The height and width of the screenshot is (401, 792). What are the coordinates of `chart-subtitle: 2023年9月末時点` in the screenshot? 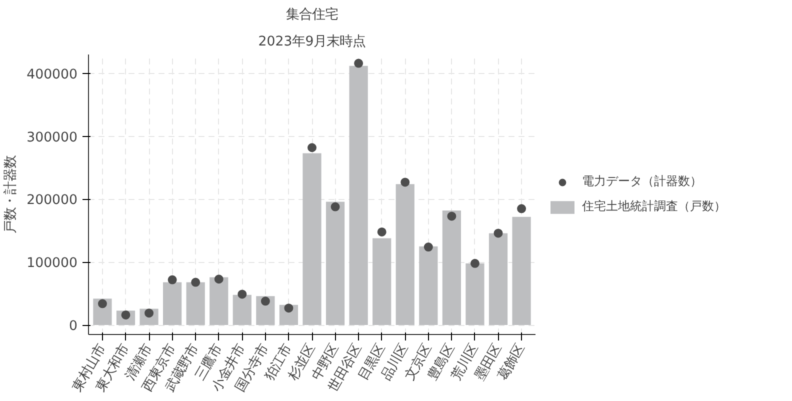 It's located at (312, 42).